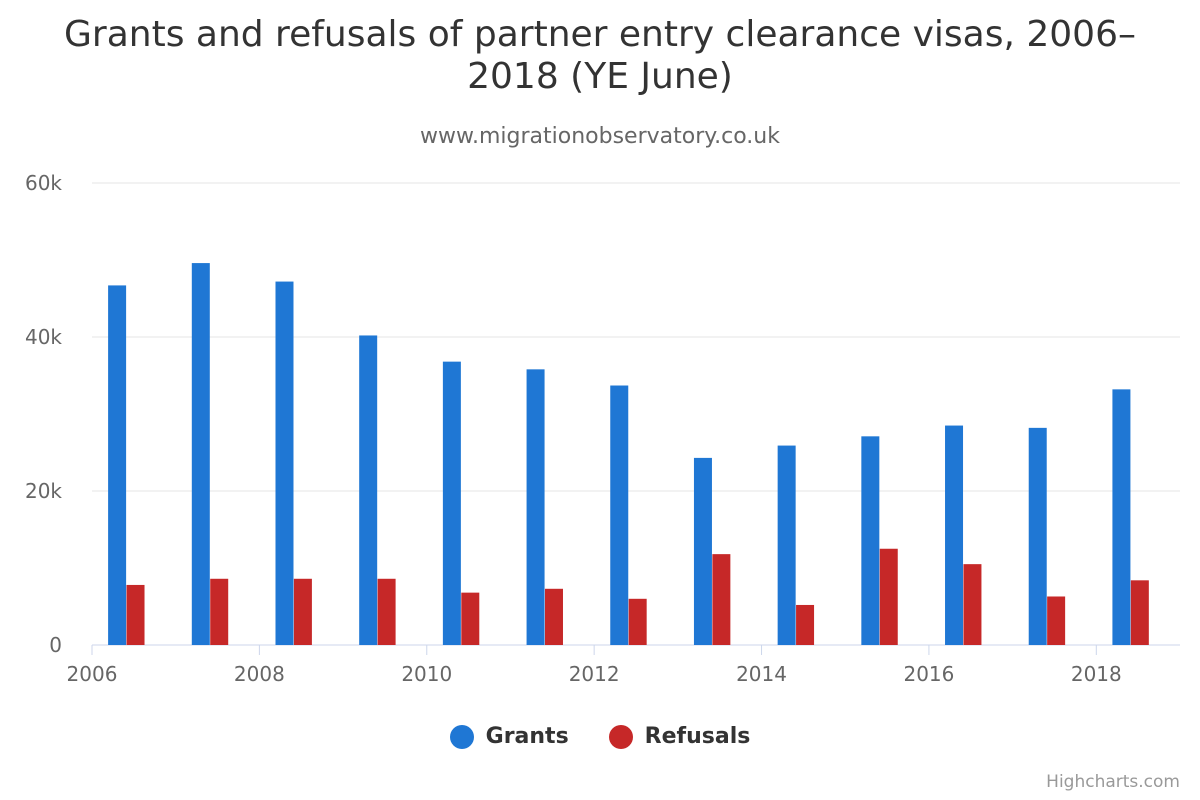 This screenshot has width=1200, height=800. What do you see at coordinates (55, 645) in the screenshot?
I see `y-tick-label: 0` at bounding box center [55, 645].